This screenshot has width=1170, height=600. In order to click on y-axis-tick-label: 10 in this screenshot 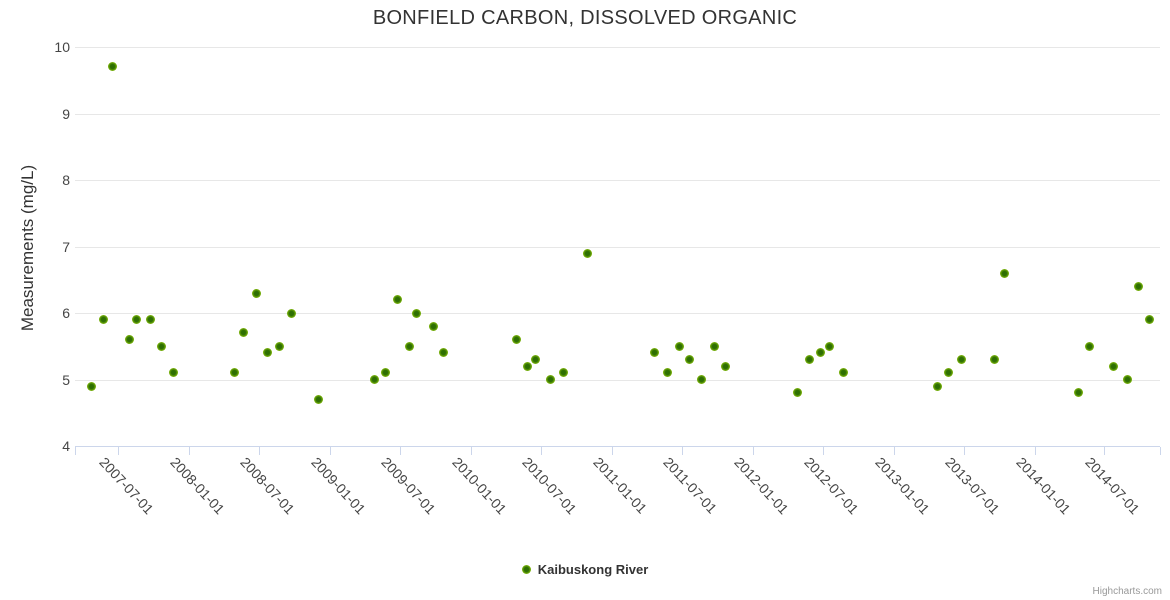, I will do `click(62, 47)`.